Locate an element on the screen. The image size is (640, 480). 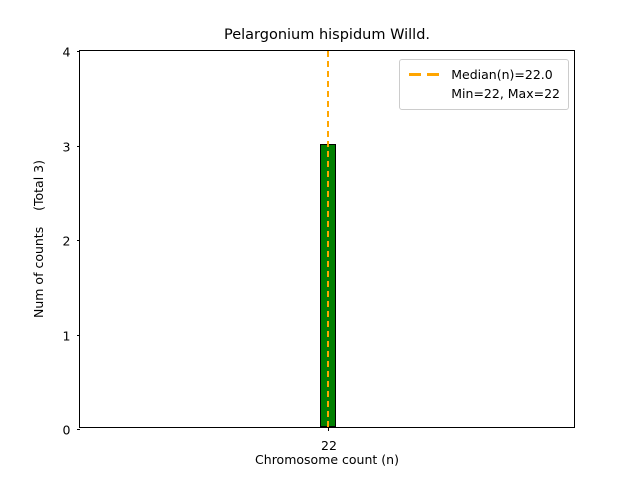
median-line is located at coordinates (328, 239).